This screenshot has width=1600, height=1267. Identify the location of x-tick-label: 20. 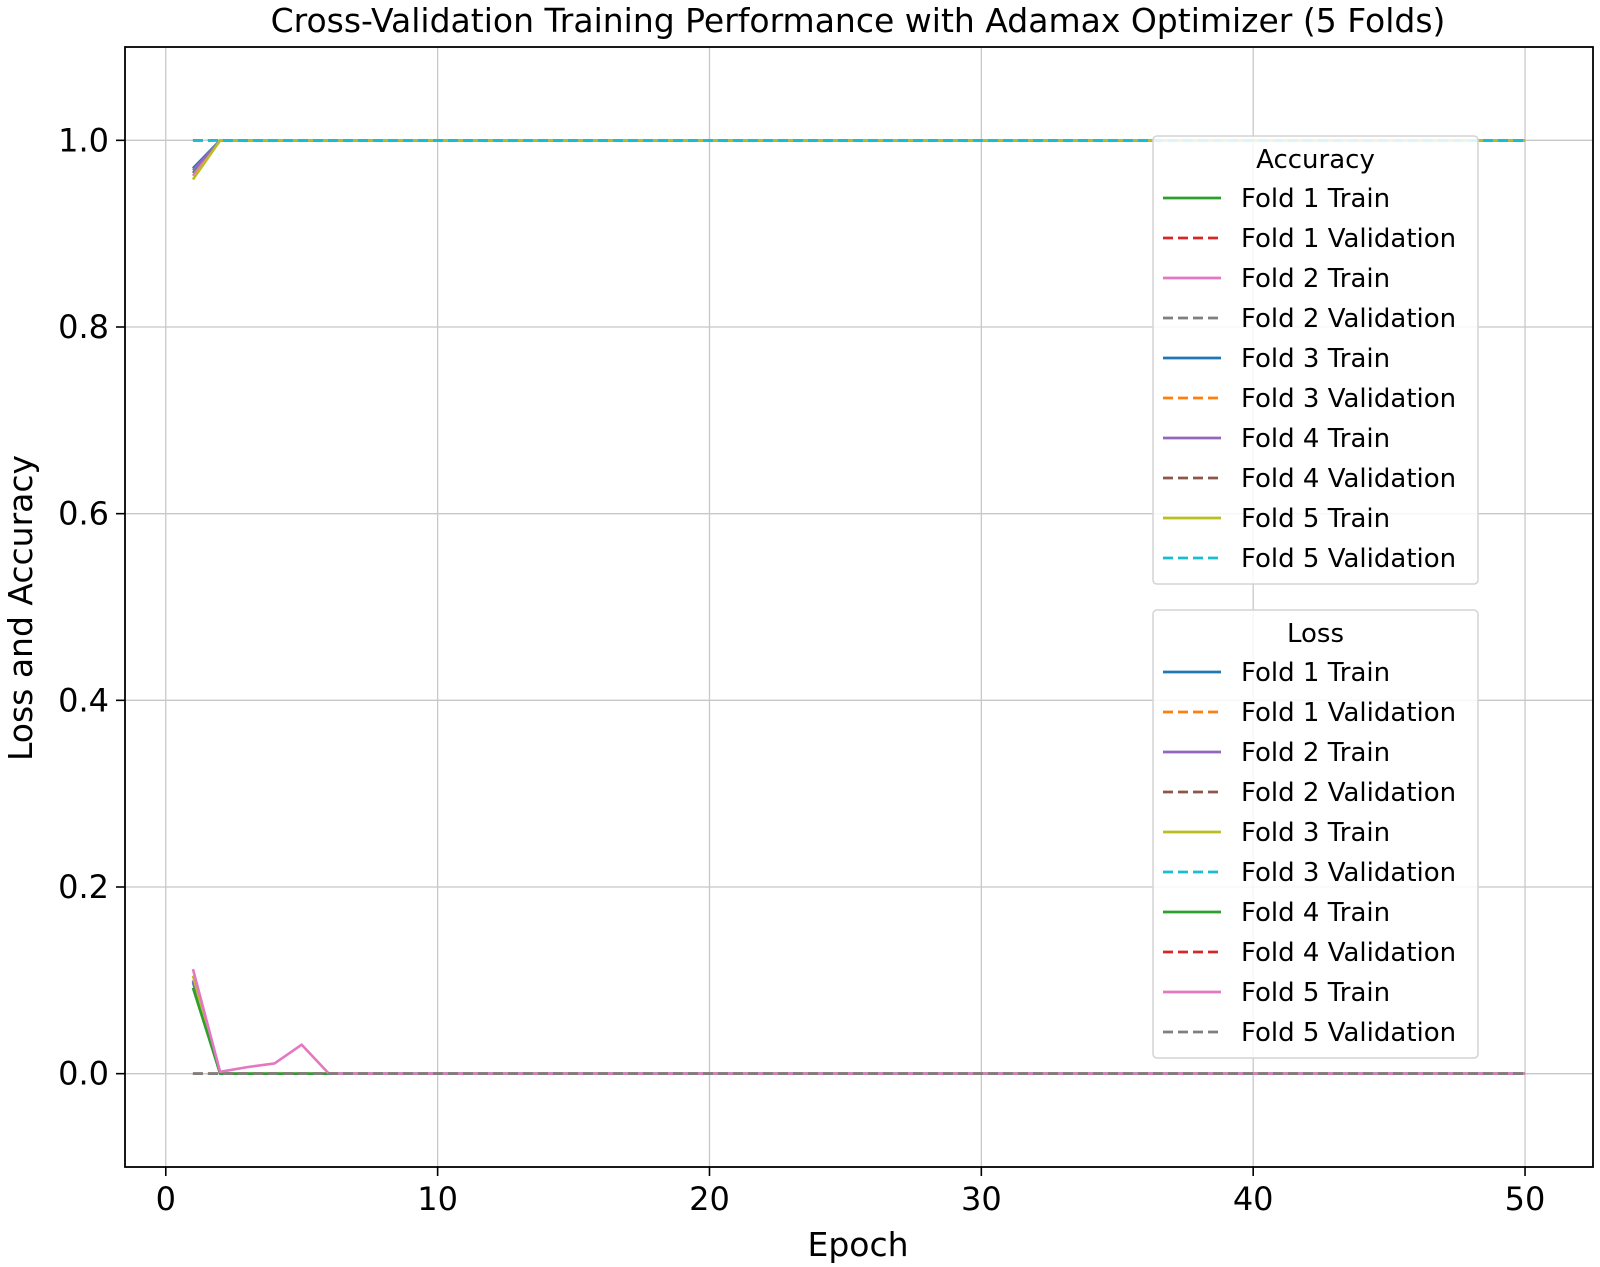
(709, 1199).